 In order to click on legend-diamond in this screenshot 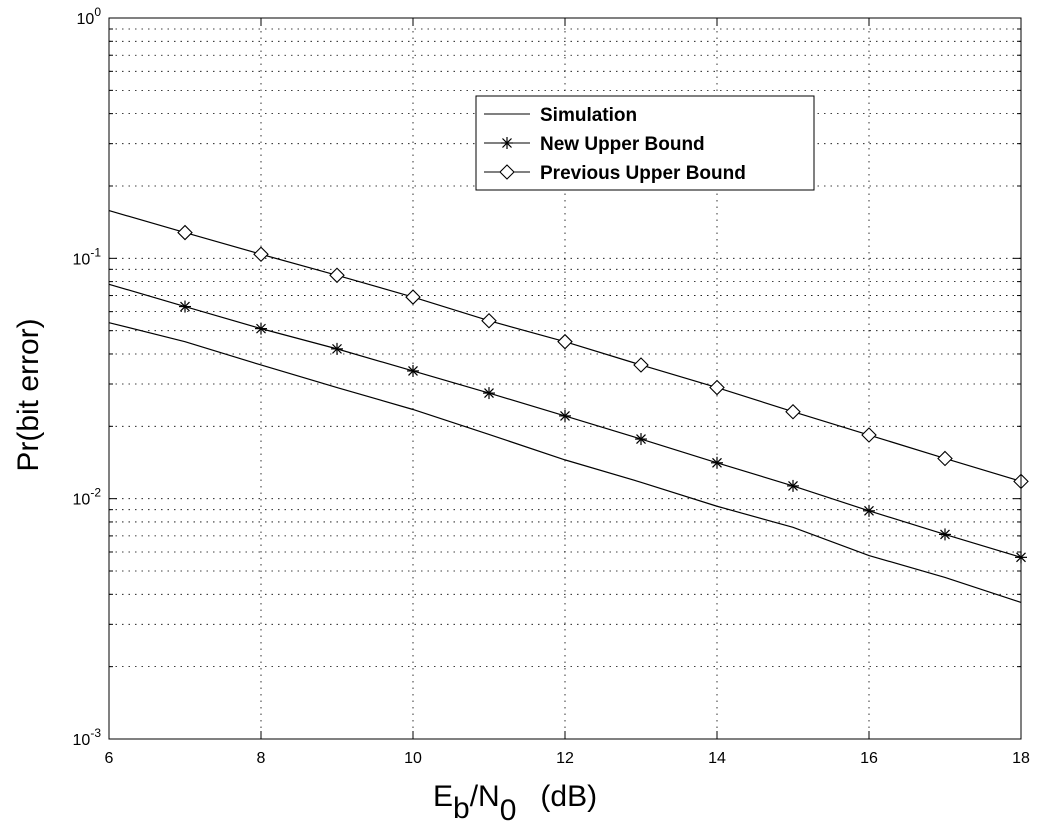, I will do `click(507, 172)`.